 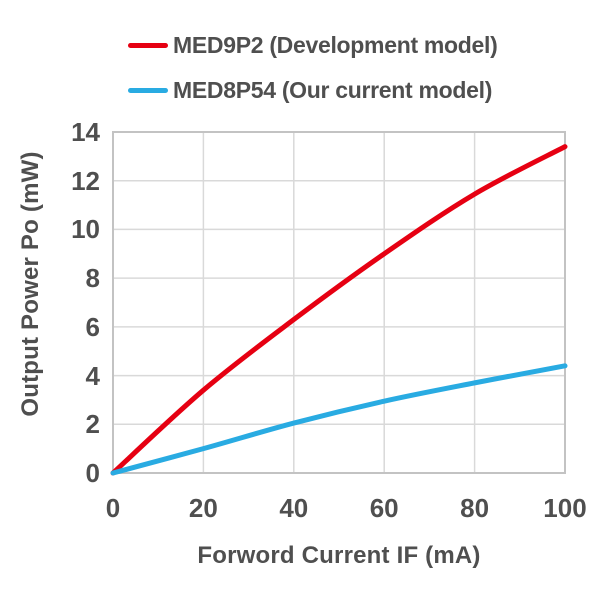 What do you see at coordinates (475, 508) in the screenshot?
I see `x-tick-label: 80` at bounding box center [475, 508].